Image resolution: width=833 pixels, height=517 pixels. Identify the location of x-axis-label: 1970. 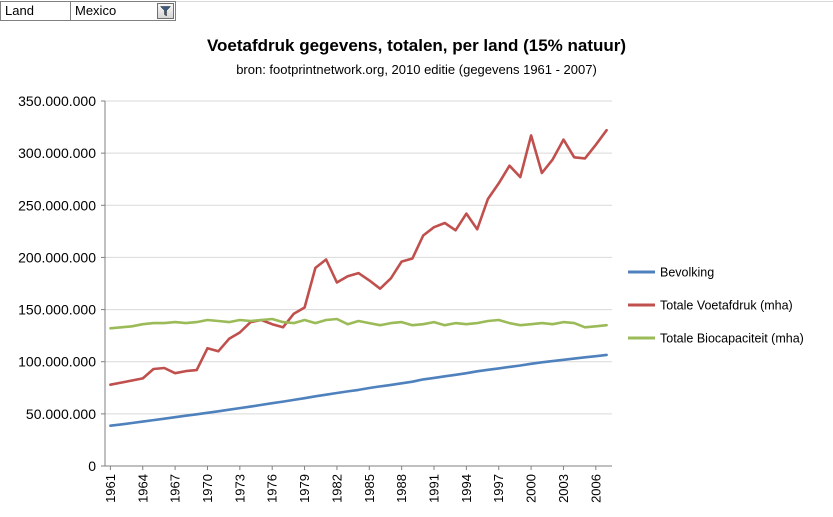
(207, 488).